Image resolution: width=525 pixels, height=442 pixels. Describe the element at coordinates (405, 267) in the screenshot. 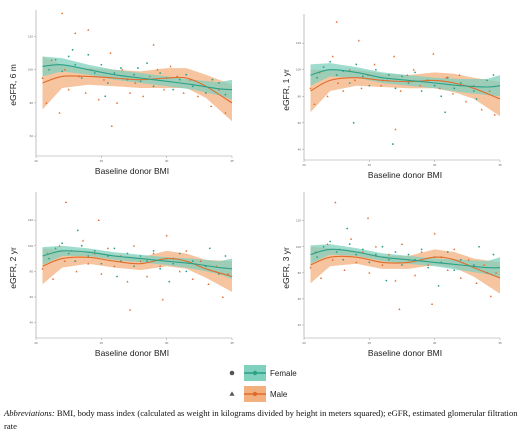

I see `male-smooth-line` at that location.